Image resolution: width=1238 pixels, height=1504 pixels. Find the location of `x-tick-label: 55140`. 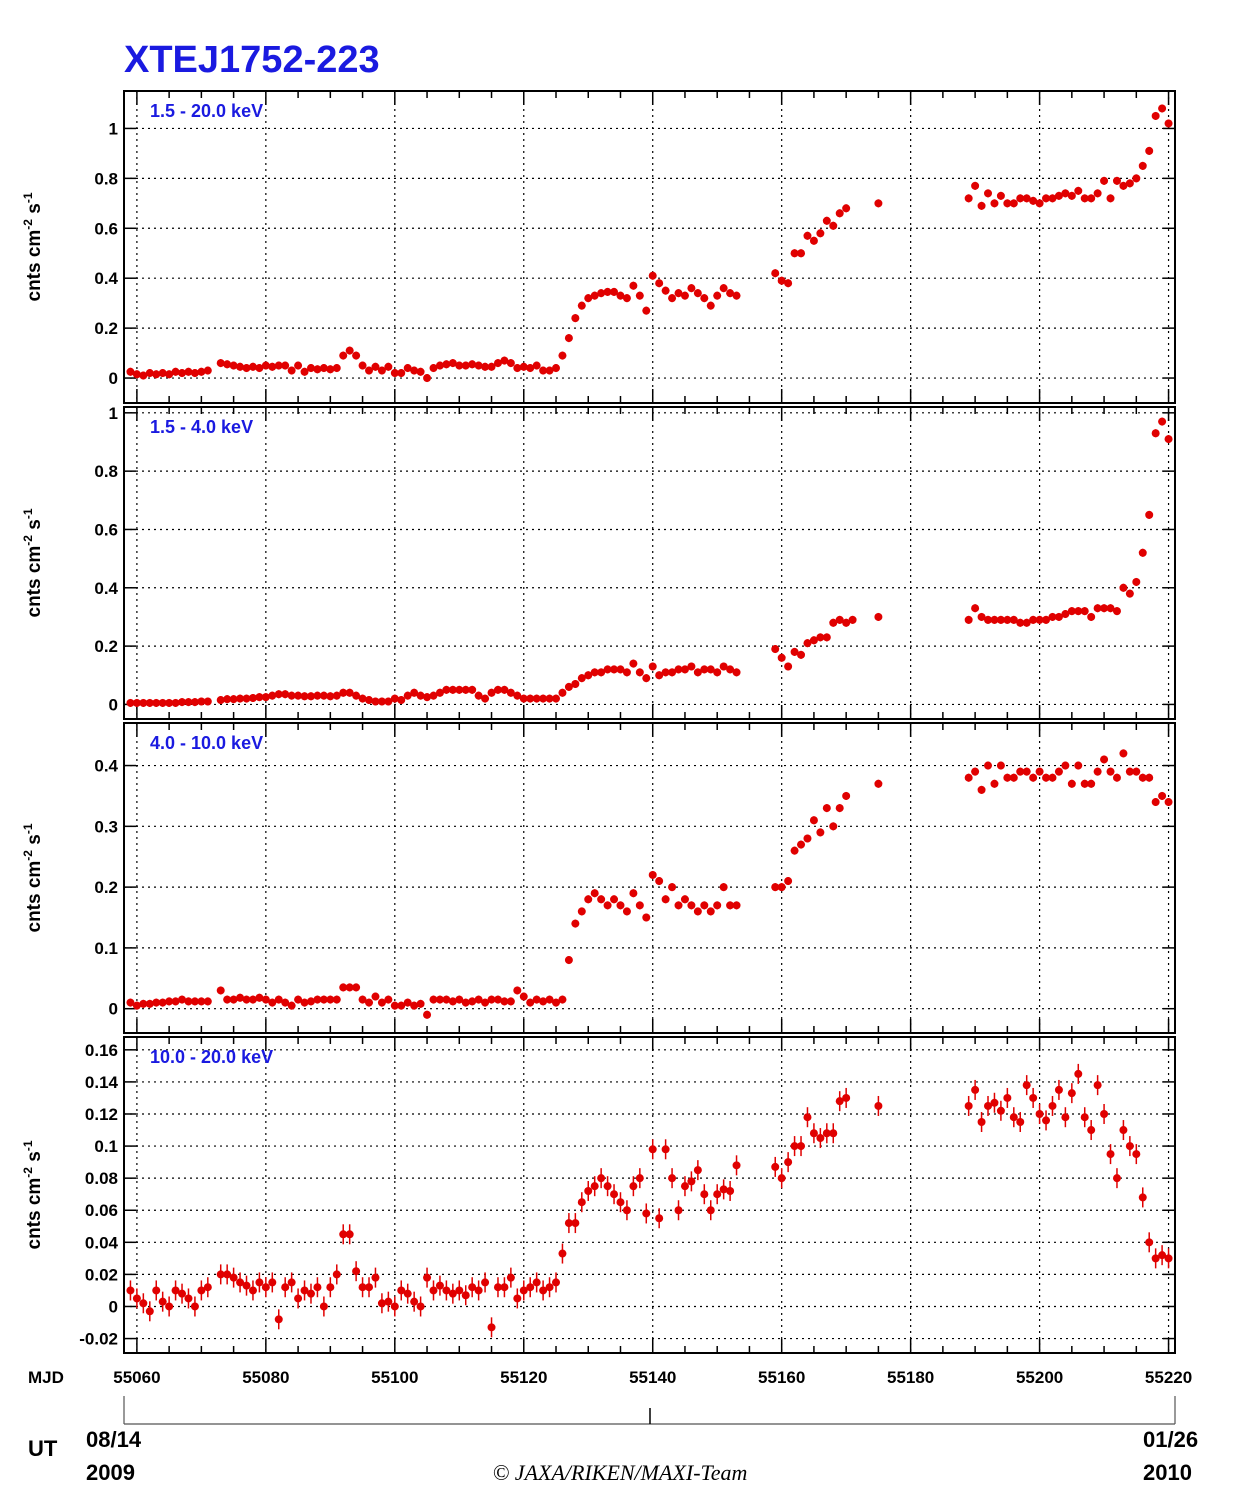

x-tick-label: 55140 is located at coordinates (652, 1377).